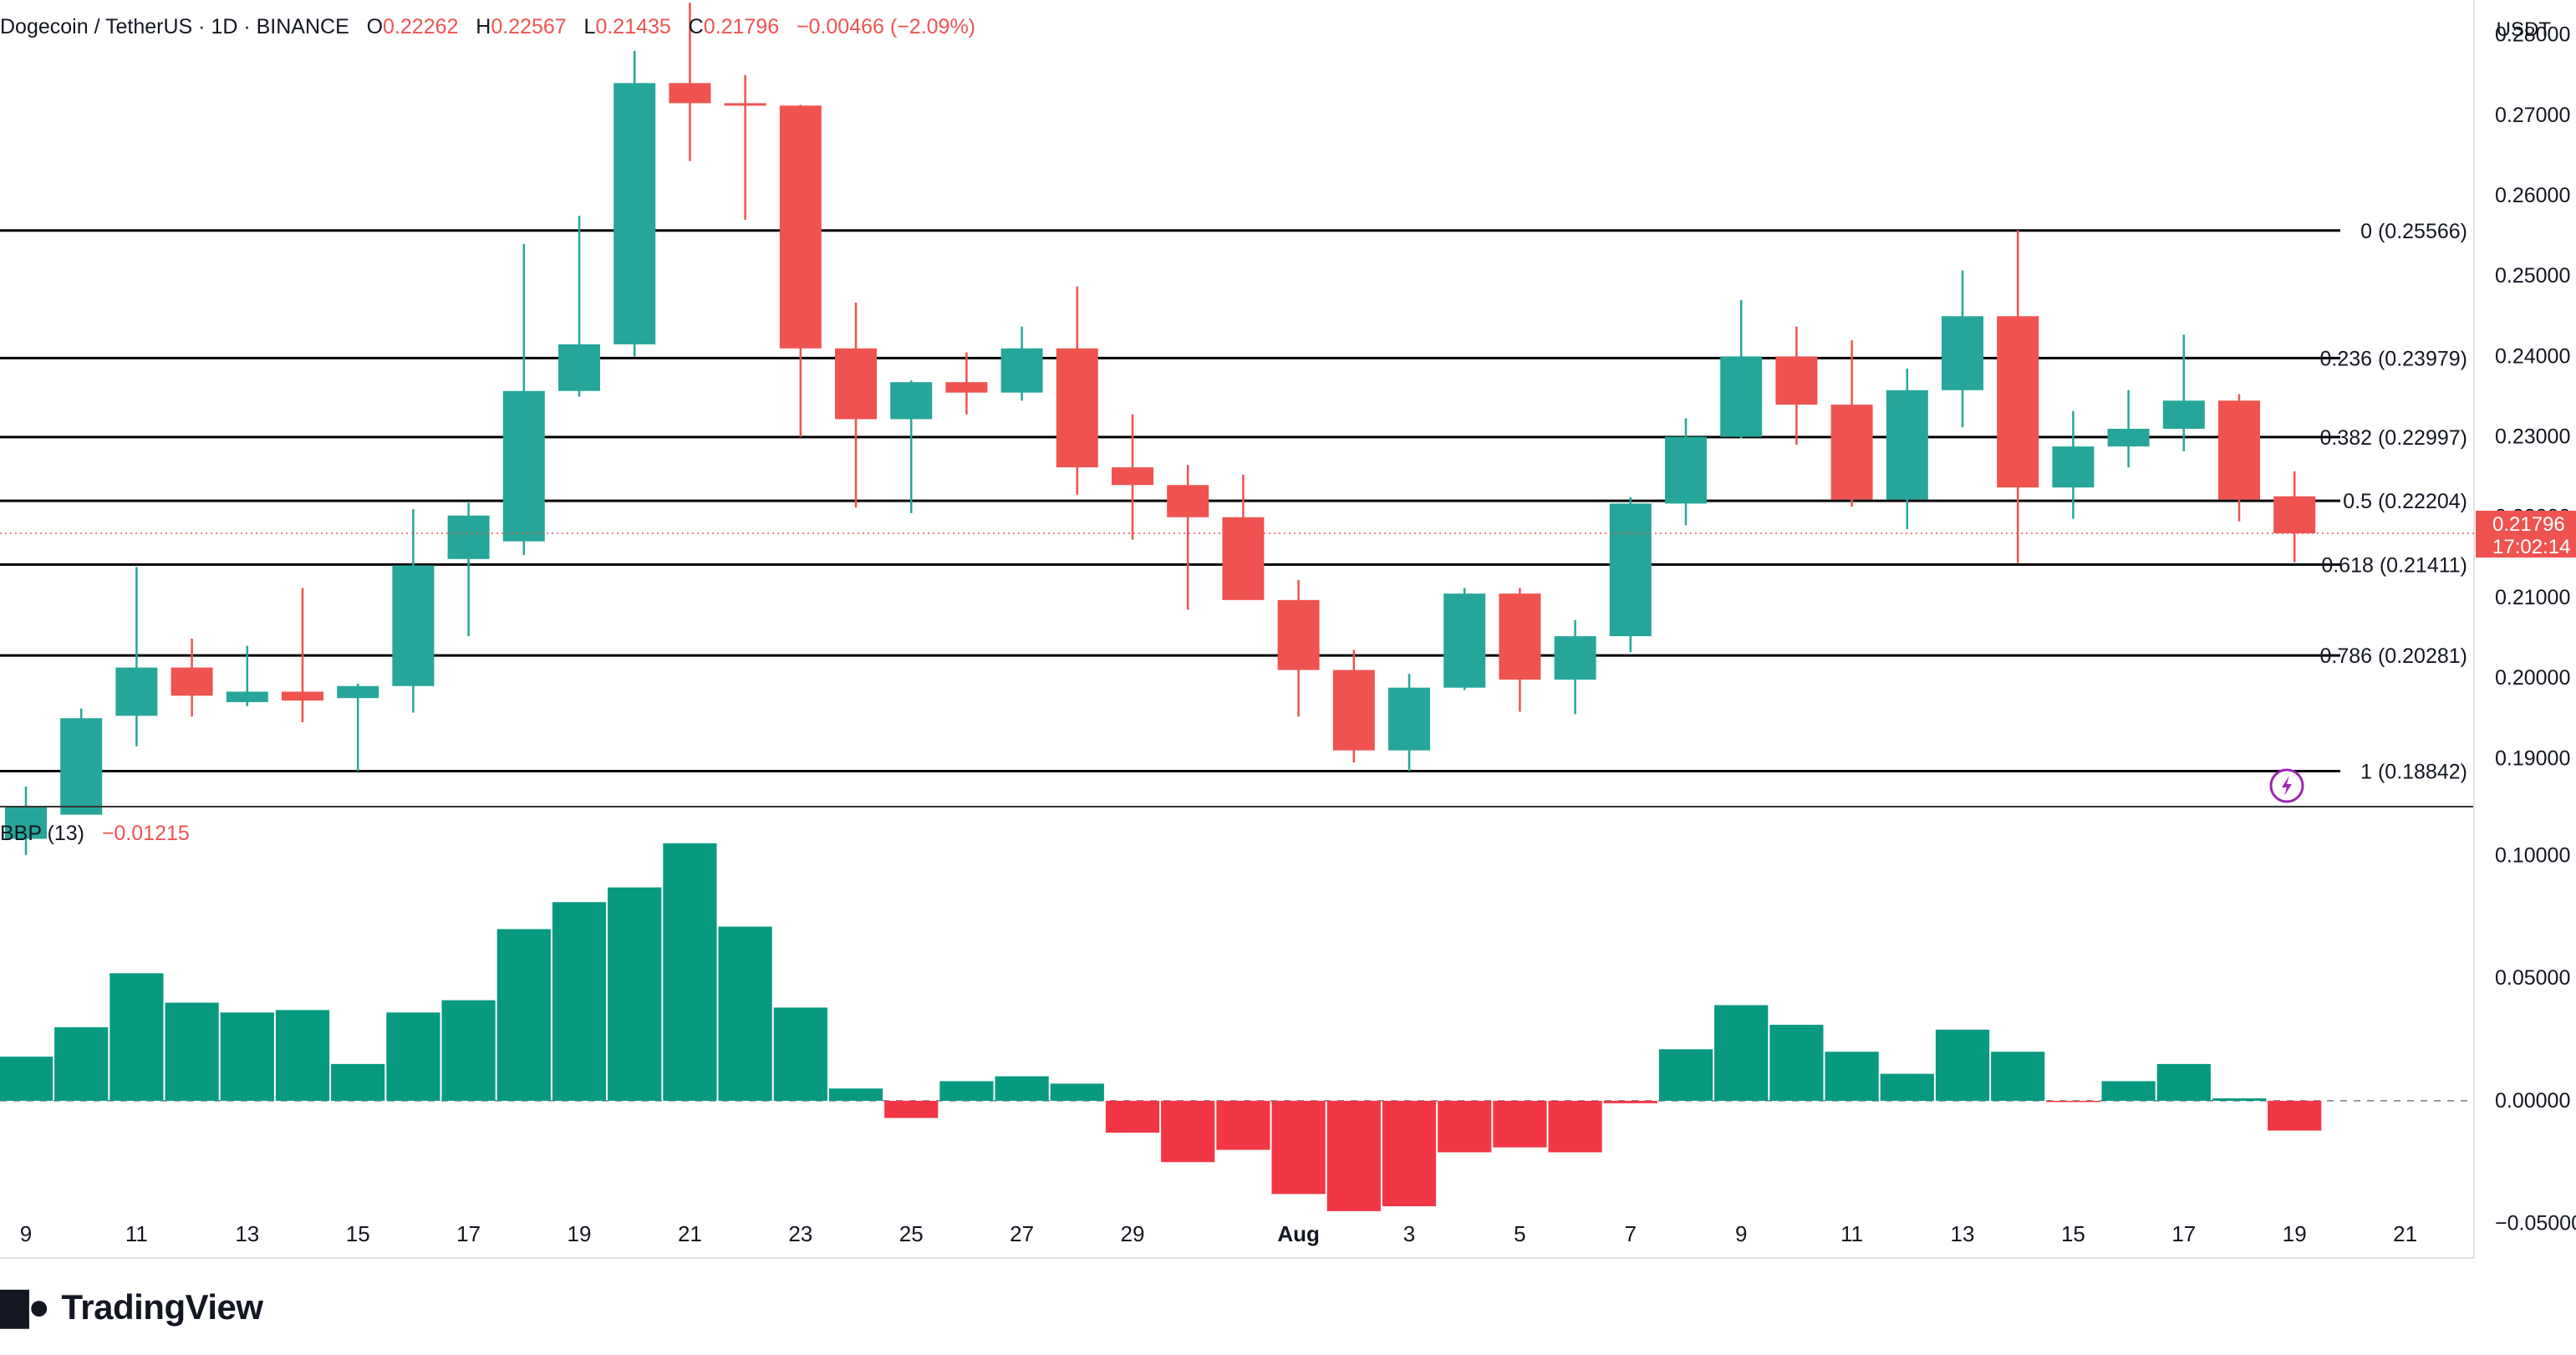  What do you see at coordinates (1519, 1234) in the screenshot?
I see `time-tick-label: 5` at bounding box center [1519, 1234].